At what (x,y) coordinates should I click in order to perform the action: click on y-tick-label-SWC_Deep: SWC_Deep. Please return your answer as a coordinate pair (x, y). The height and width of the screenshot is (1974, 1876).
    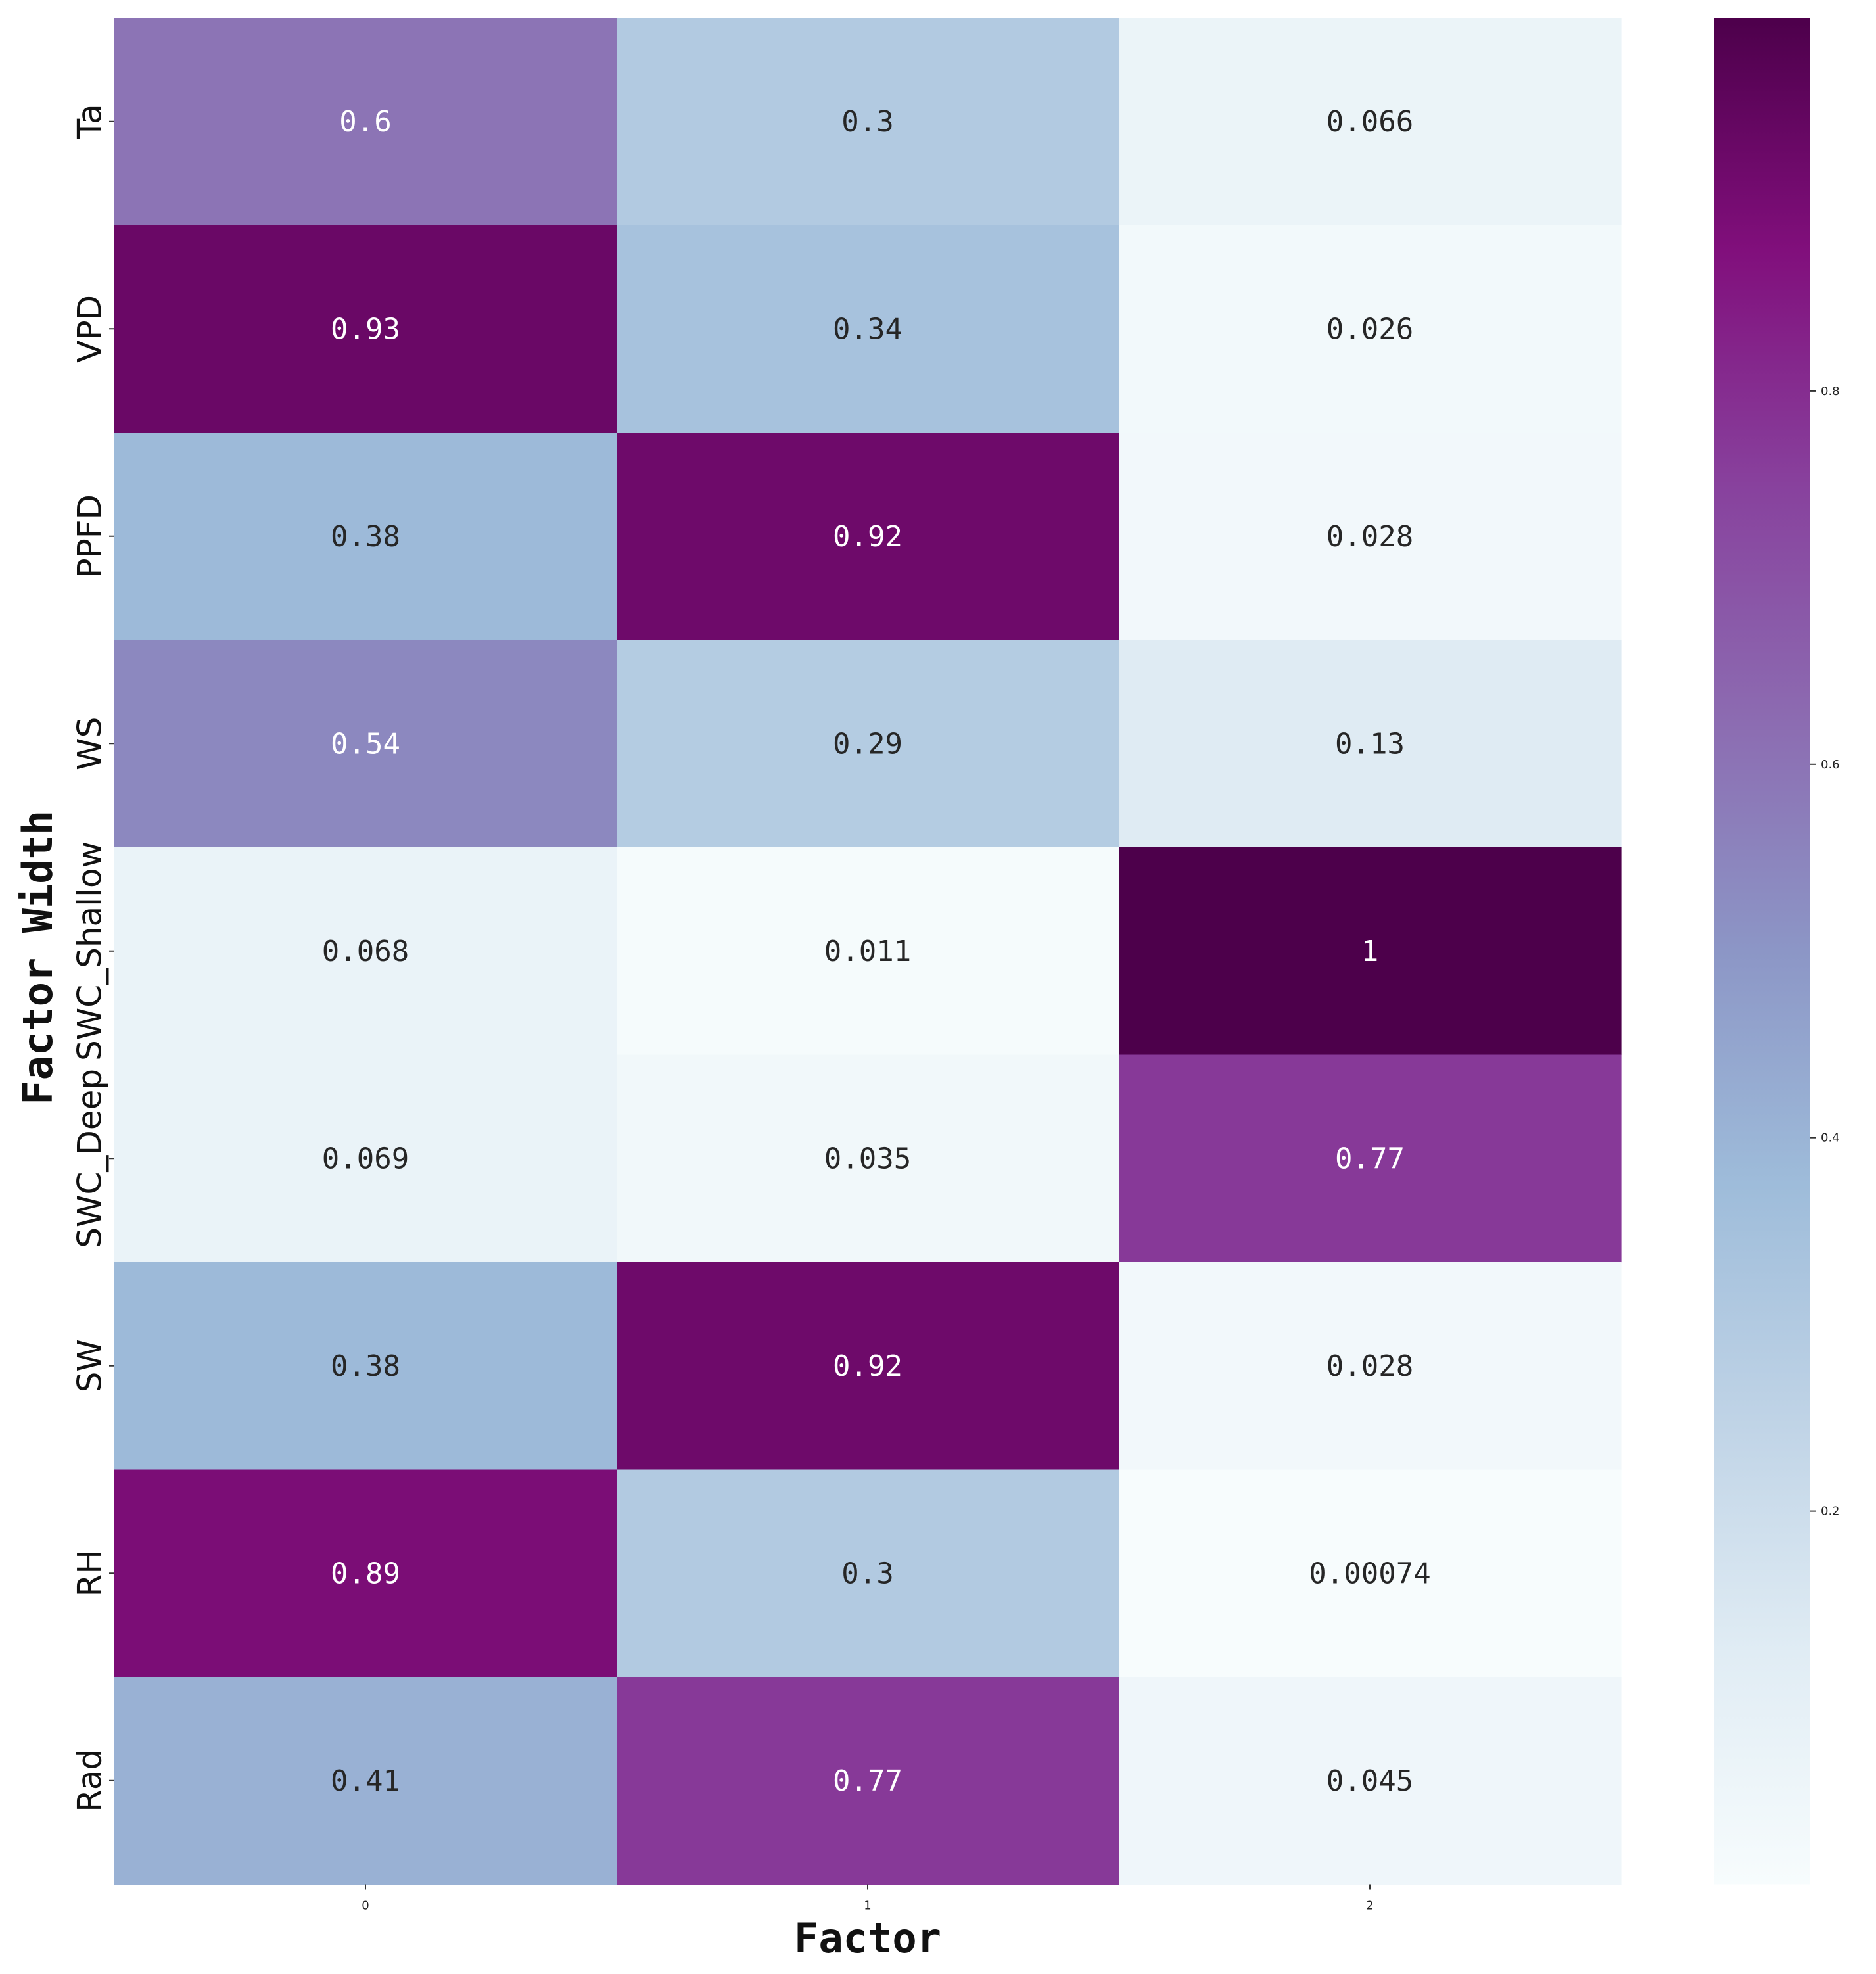
    Looking at the image, I should click on (90, 1158).